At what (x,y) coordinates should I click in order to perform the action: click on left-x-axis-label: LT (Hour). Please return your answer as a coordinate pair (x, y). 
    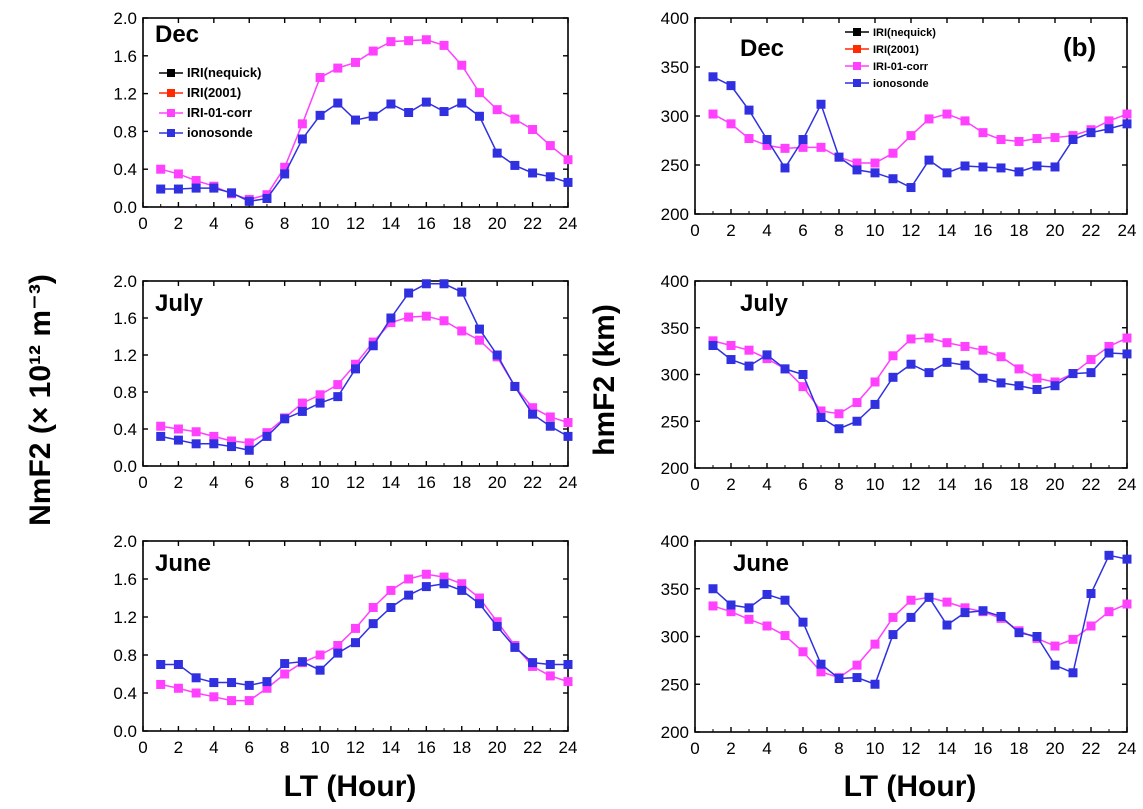
    Looking at the image, I should click on (350, 786).